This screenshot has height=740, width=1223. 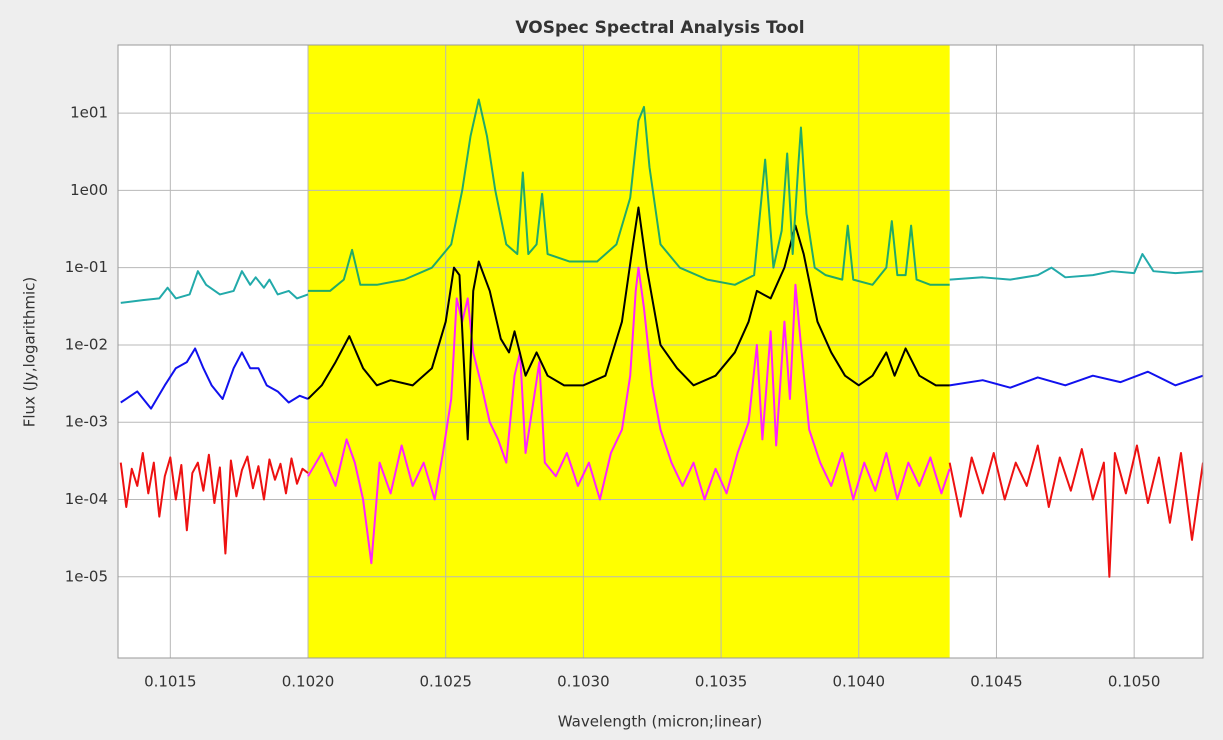 What do you see at coordinates (660, 722) in the screenshot?
I see `x-axis-label: Wavelength (micron;linear)` at bounding box center [660, 722].